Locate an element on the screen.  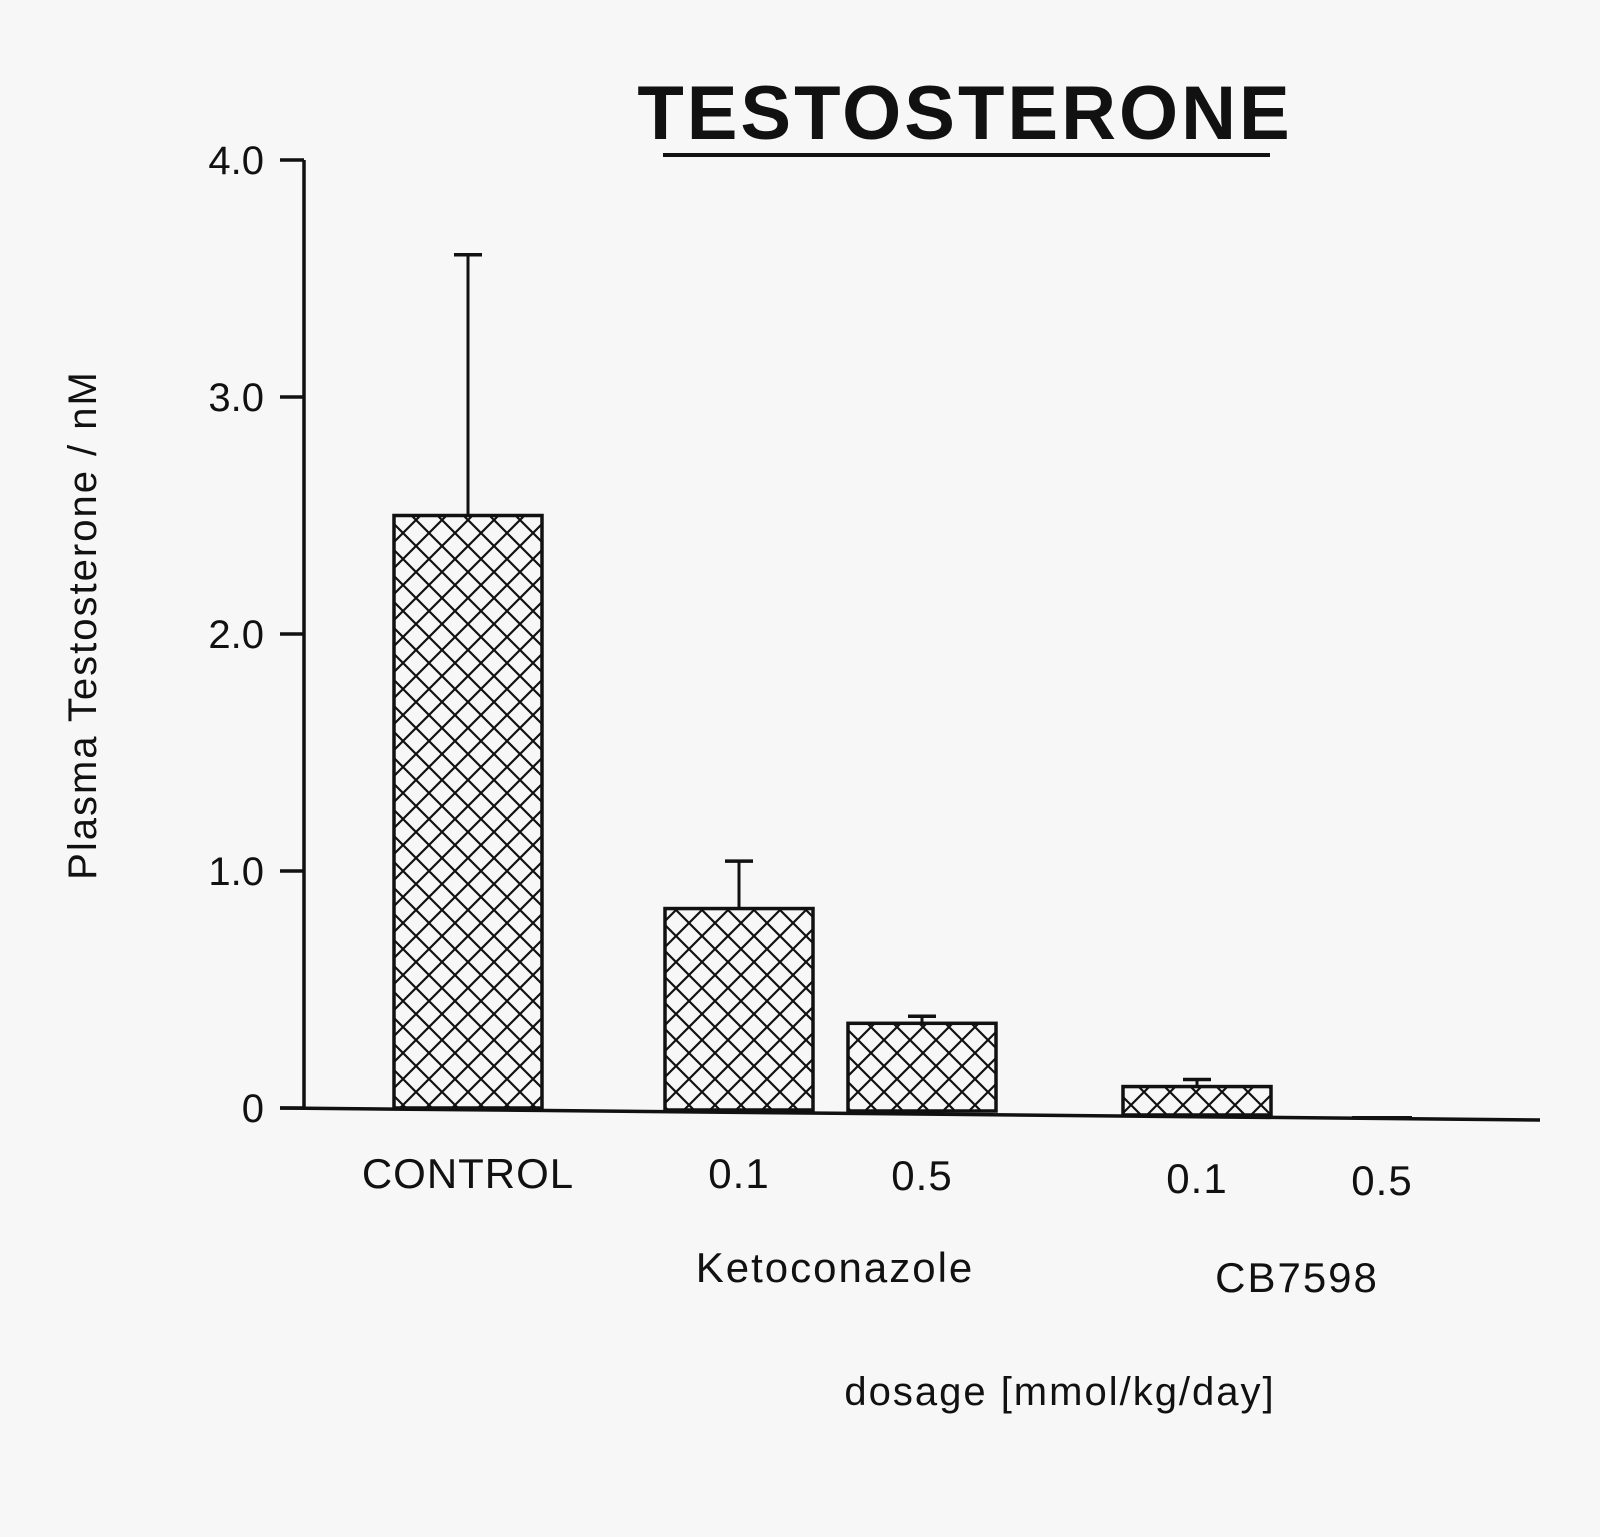
group-label: Ketoconazole is located at coordinates (835, 1267).